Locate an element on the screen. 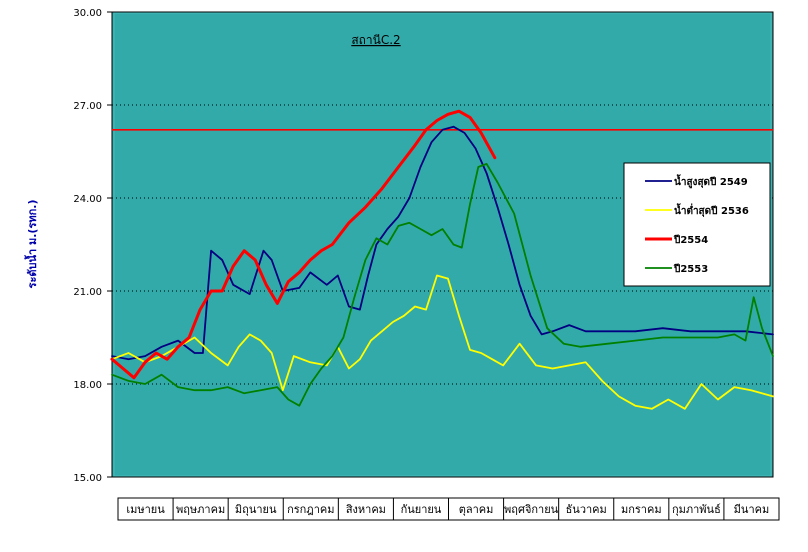 Image resolution: width=808 pixels, height=552 pixels. y-tick-label: 24.00 is located at coordinates (87, 199).